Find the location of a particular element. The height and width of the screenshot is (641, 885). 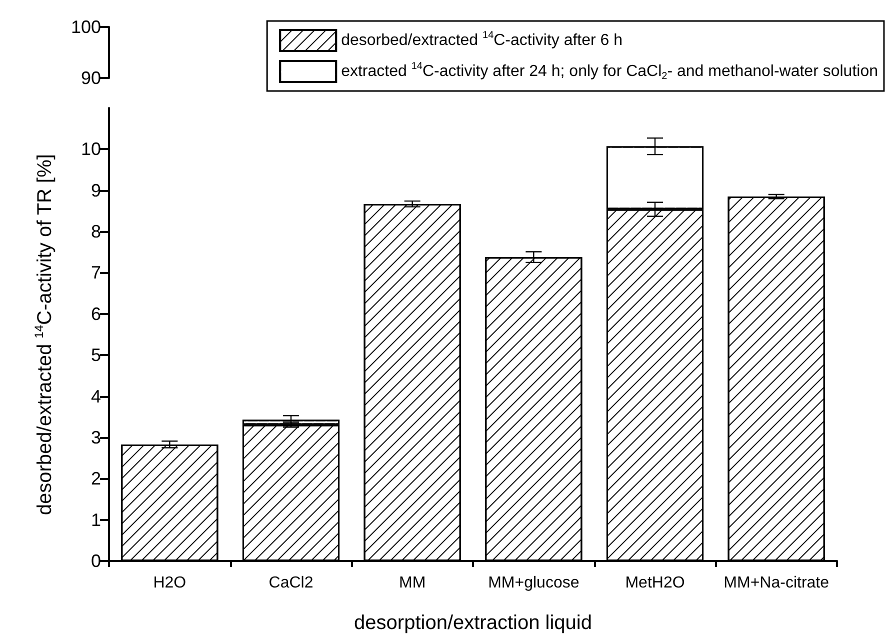

x-tick-label: CaCl2 is located at coordinates (291, 583).